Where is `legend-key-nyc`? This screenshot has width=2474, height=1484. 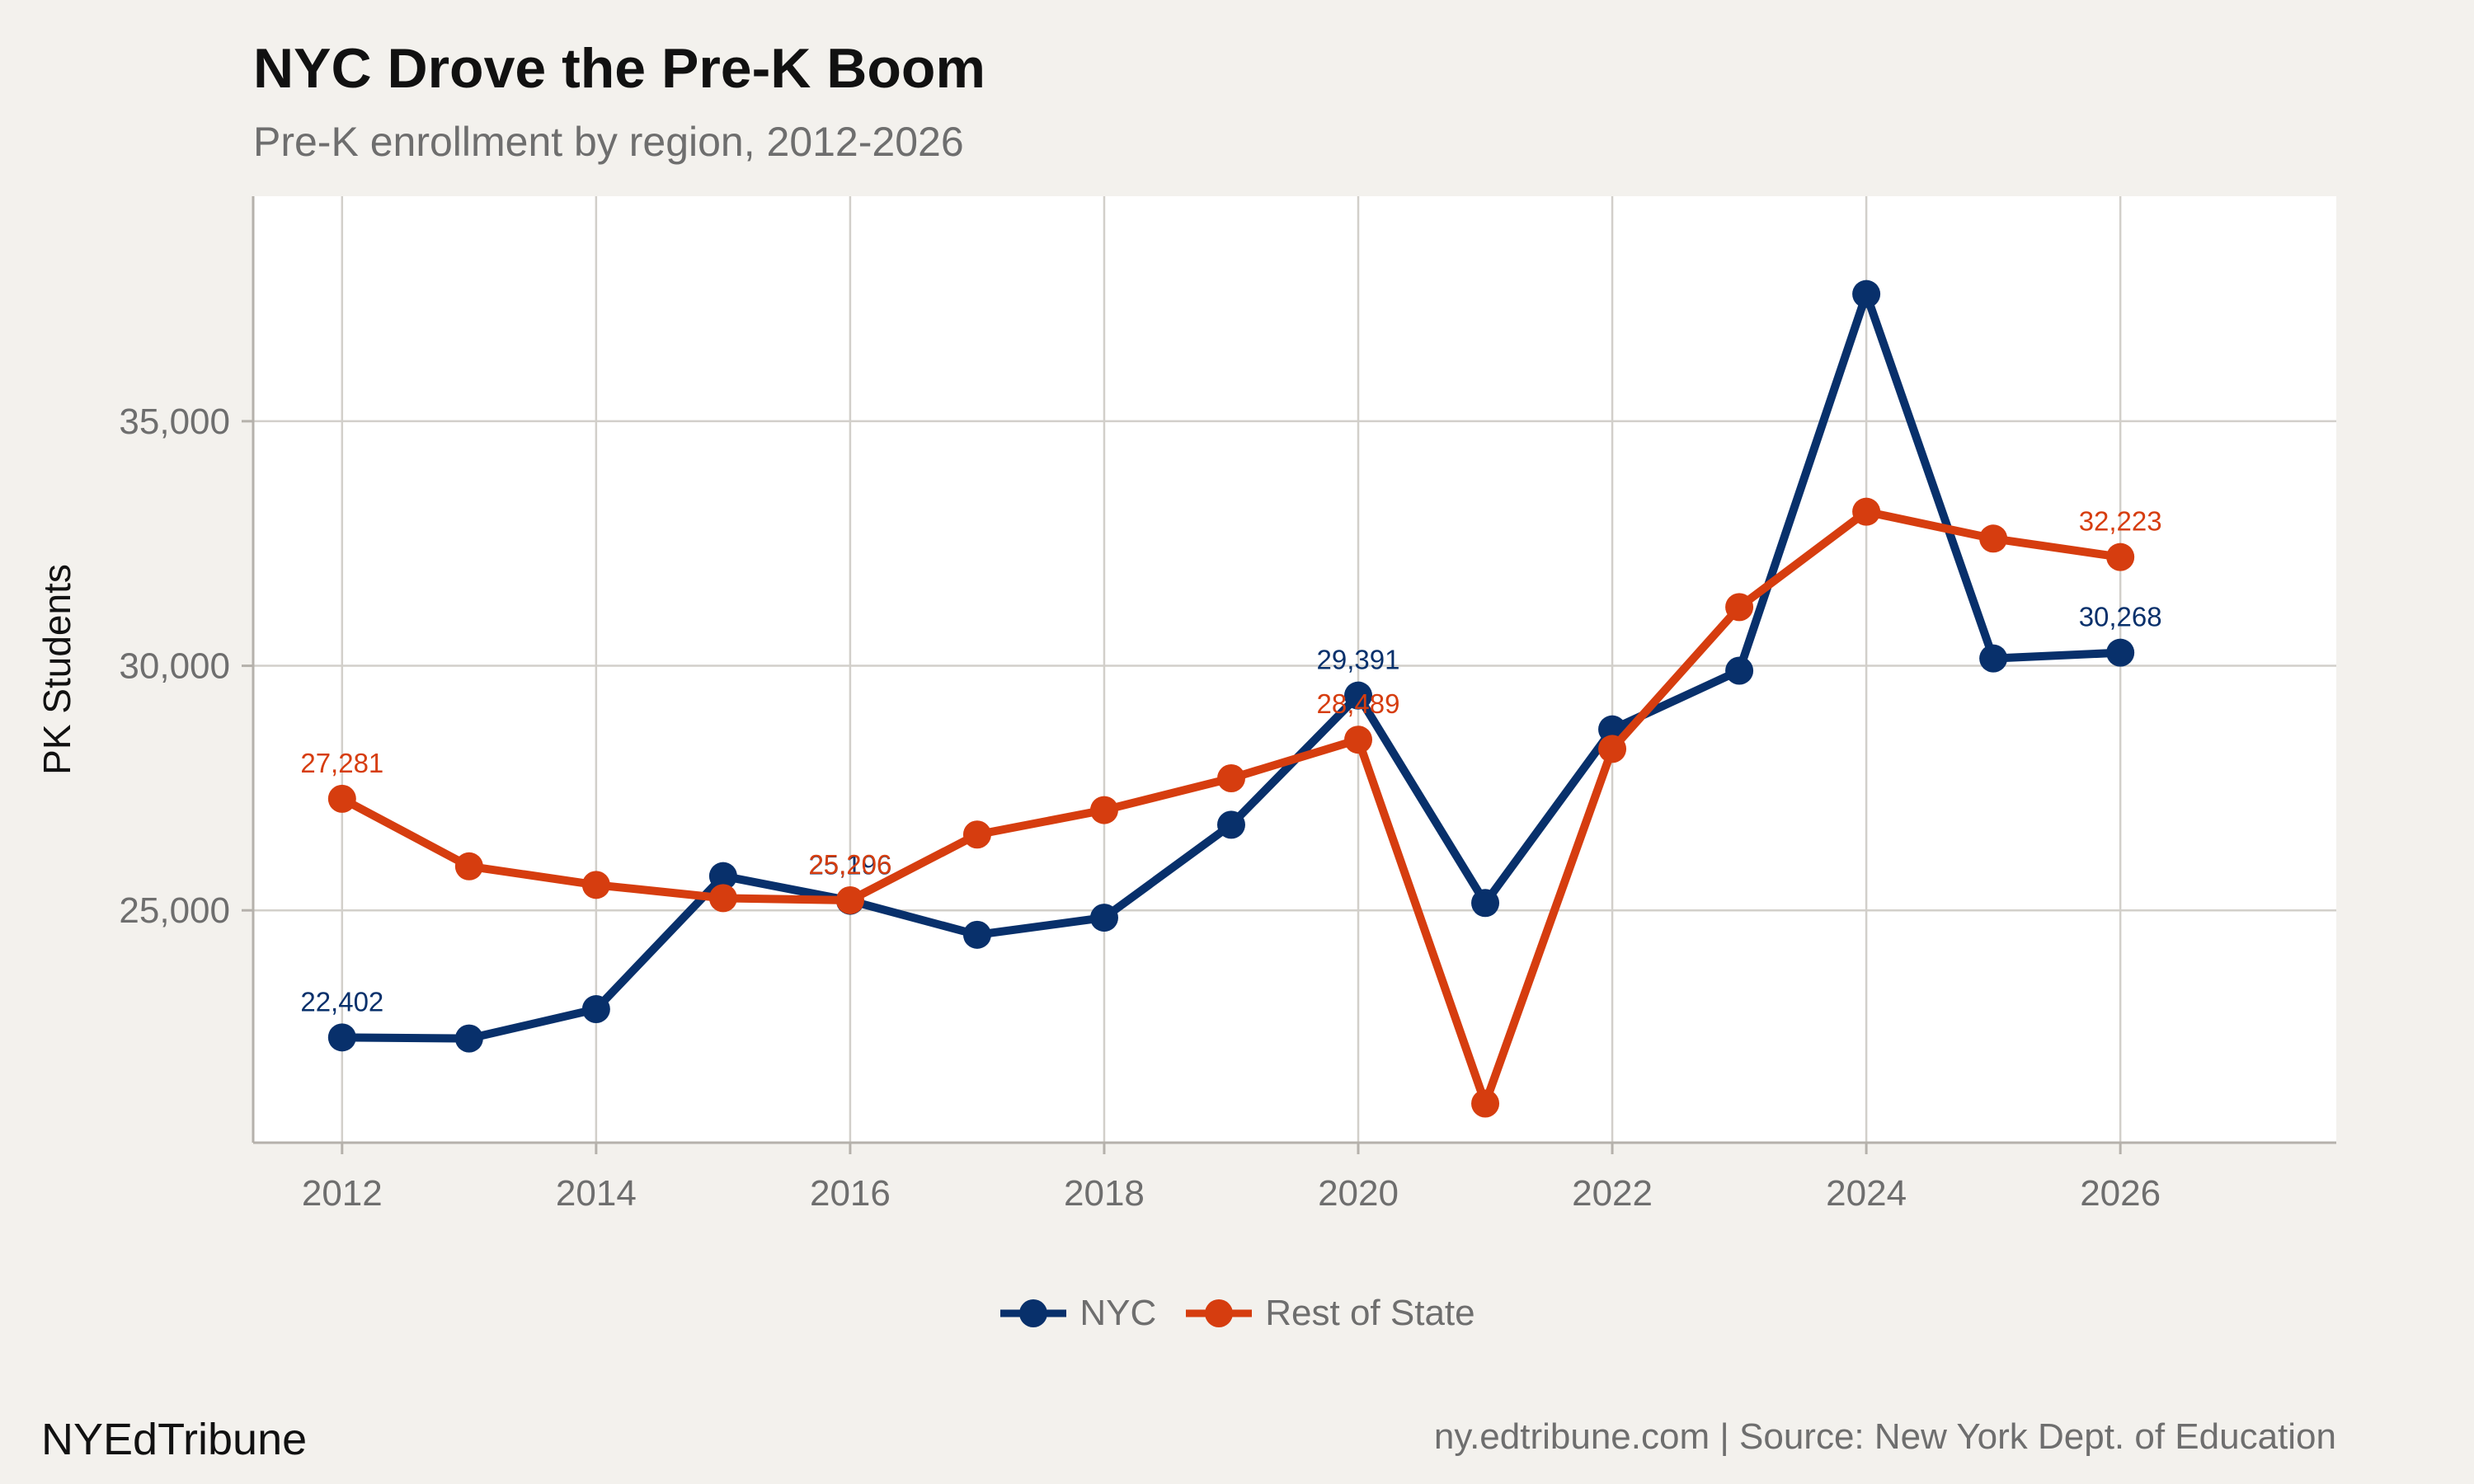 legend-key-nyc is located at coordinates (1033, 1313).